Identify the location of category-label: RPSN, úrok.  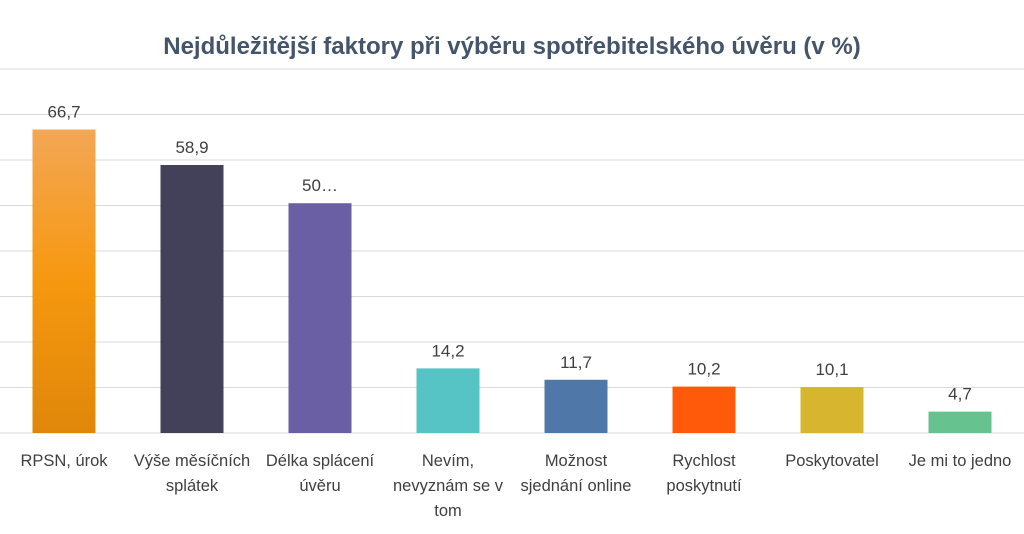
(64, 461).